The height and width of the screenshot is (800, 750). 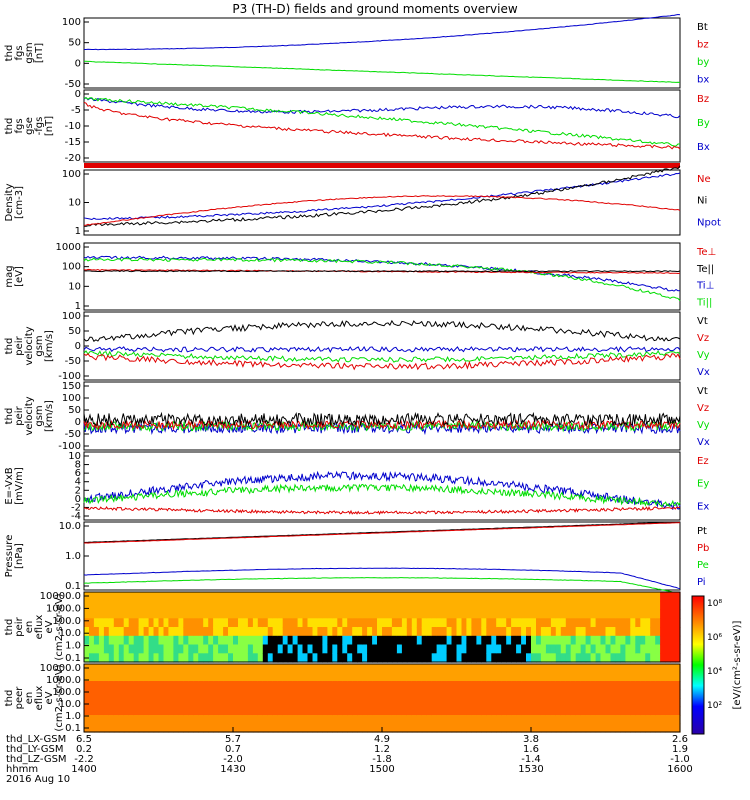 What do you see at coordinates (76, 110) in the screenshot?
I see `y-tick-label: -5` at bounding box center [76, 110].